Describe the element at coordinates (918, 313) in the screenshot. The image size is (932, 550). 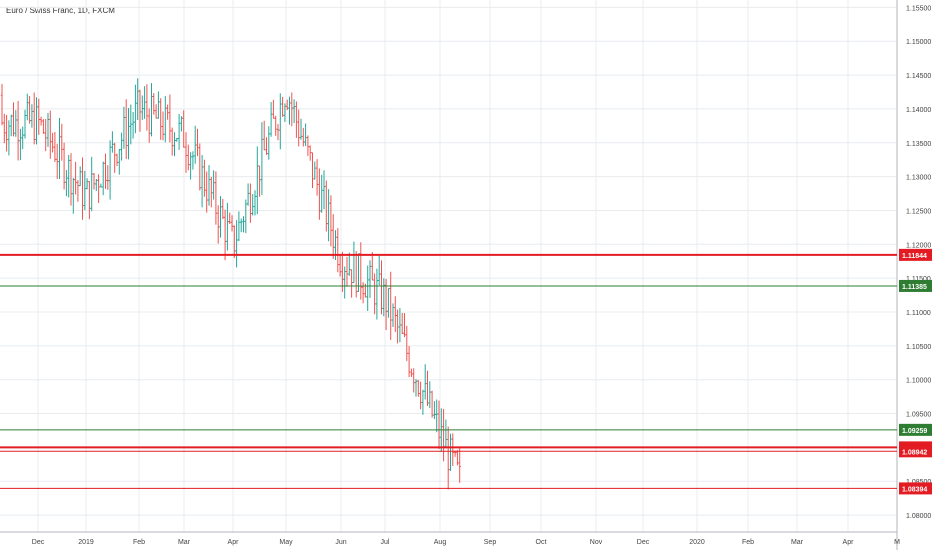
I see `y-tick-label: 1.11000` at that location.